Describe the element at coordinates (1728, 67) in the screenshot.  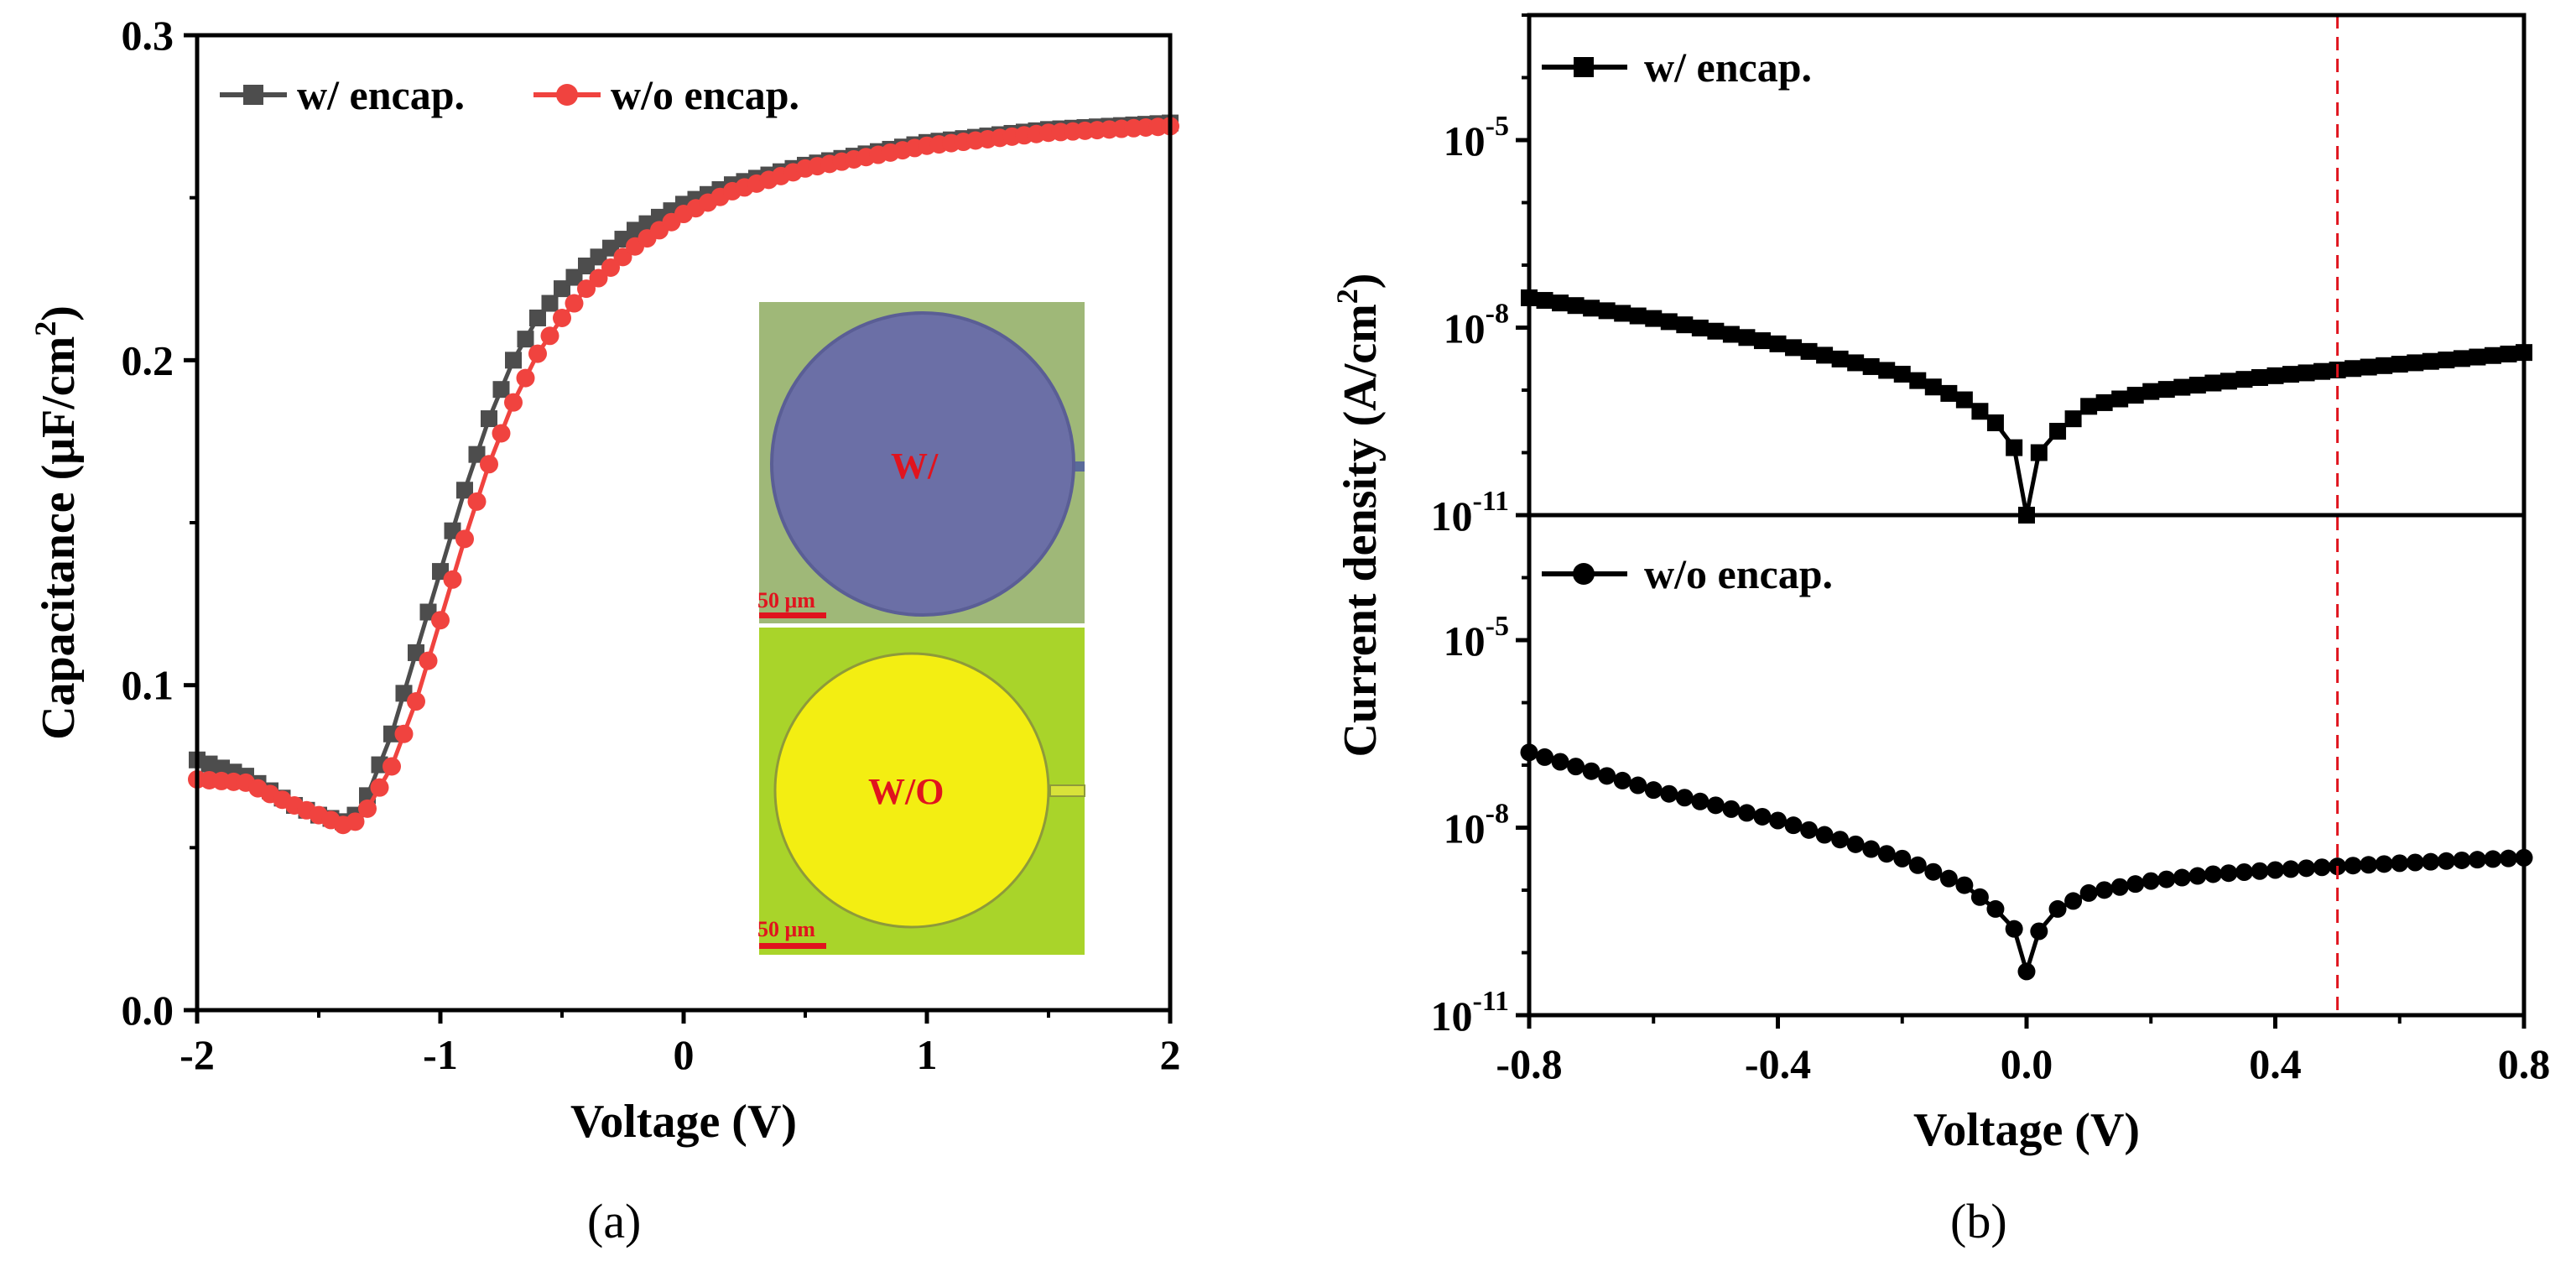
I see `legend-top-label: w/ encap.` at that location.